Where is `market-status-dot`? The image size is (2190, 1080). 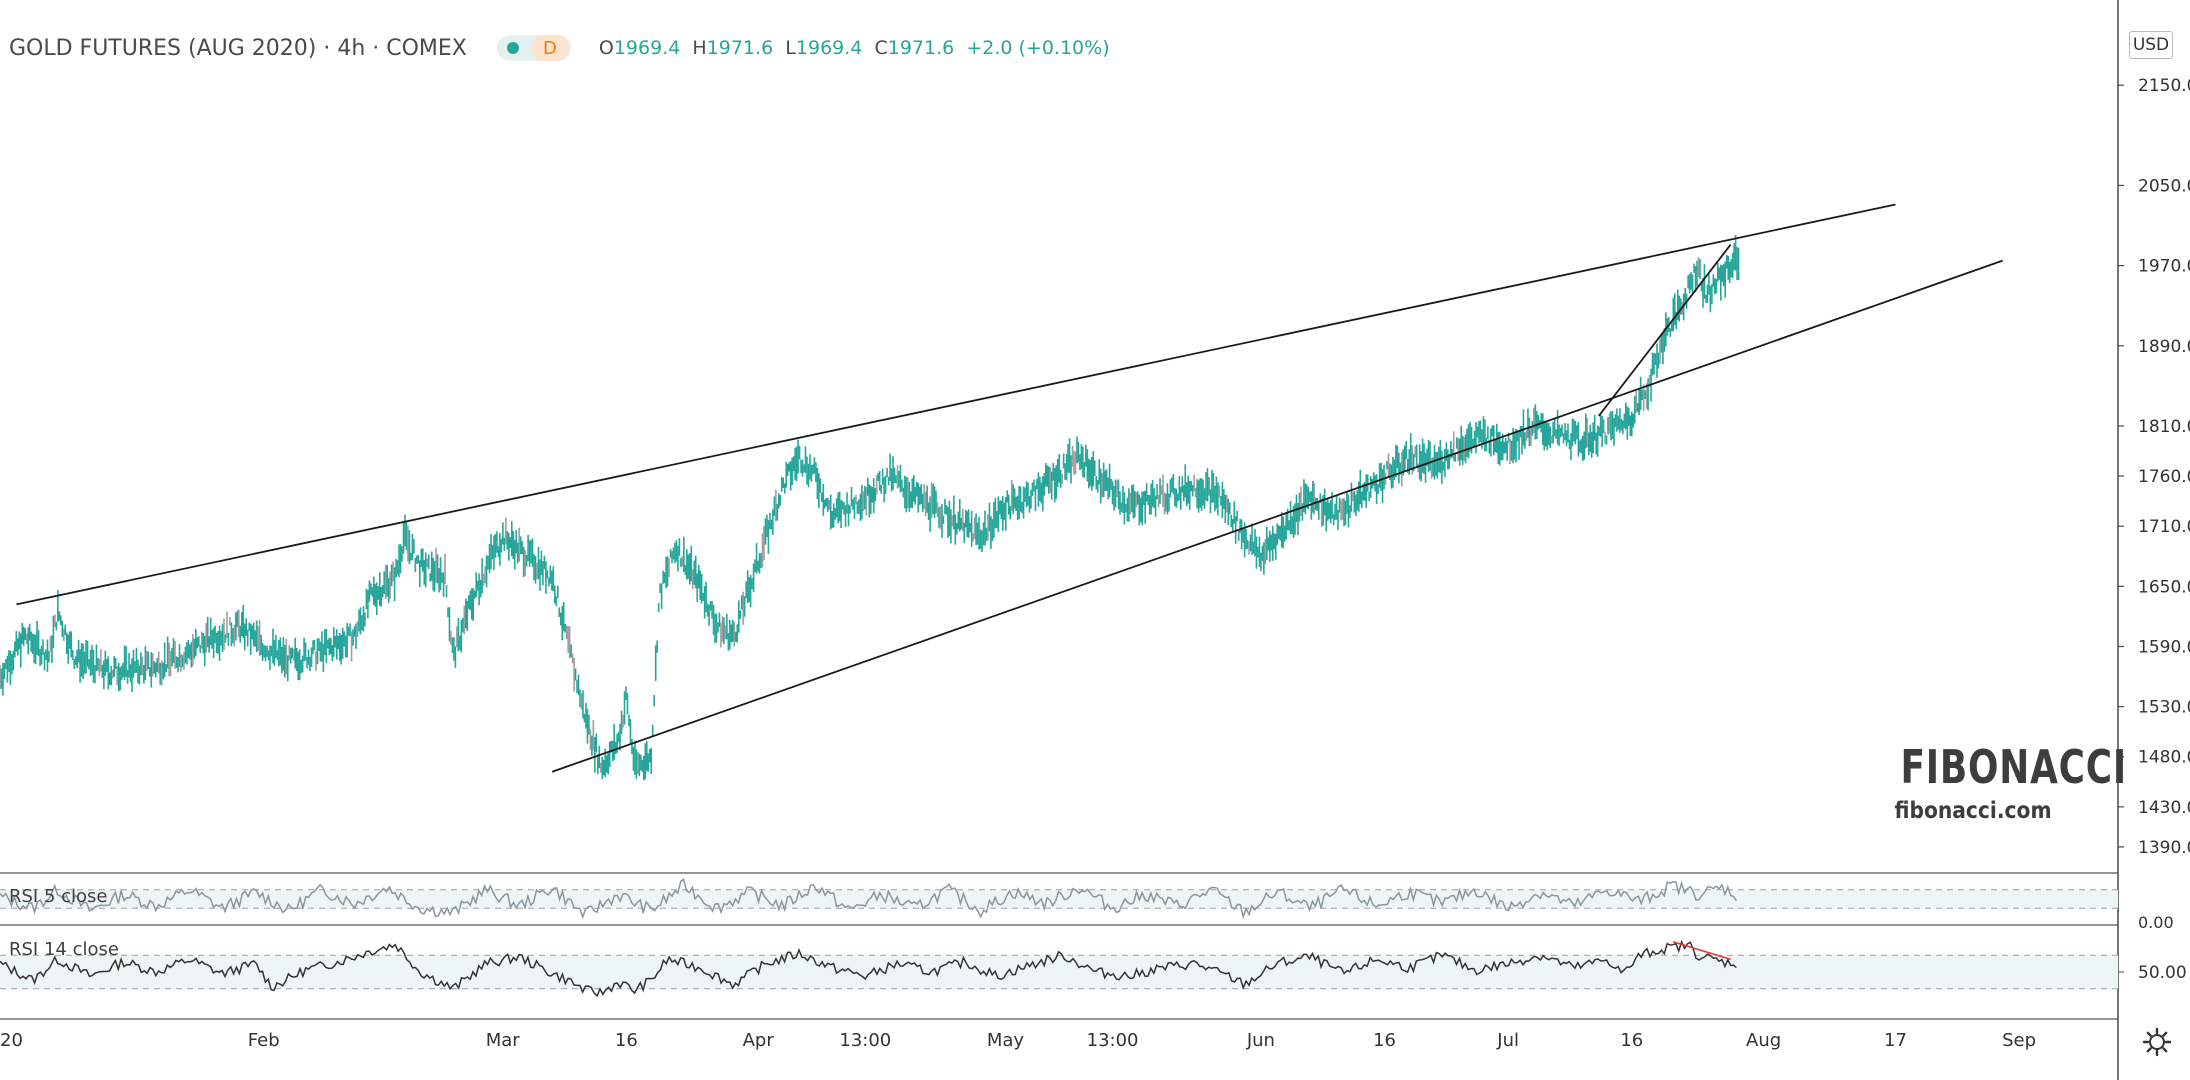 market-status-dot is located at coordinates (512, 48).